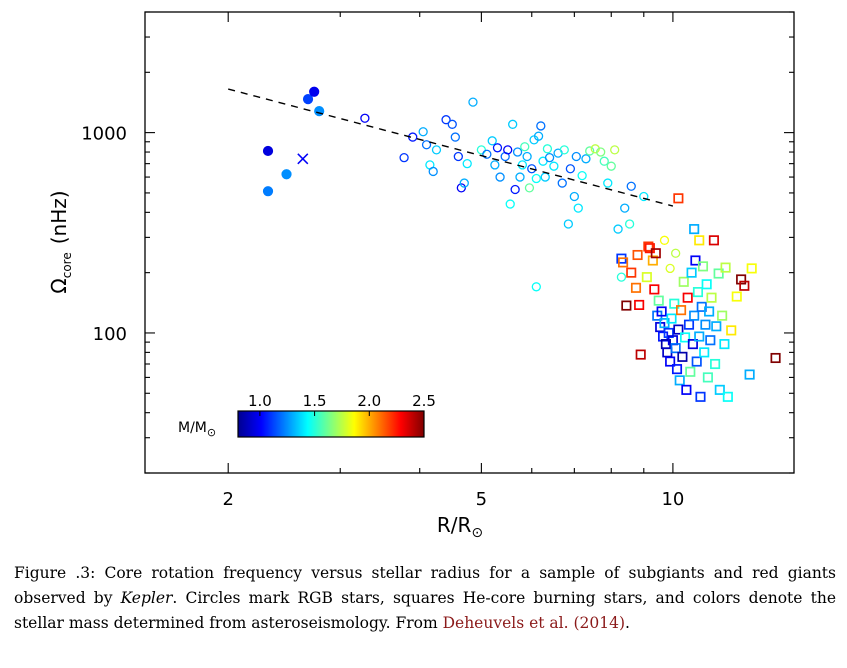 This screenshot has width=847, height=668. Describe the element at coordinates (60, 241) in the screenshot. I see `y-axis-label: Ωcore(nHz)` at that location.